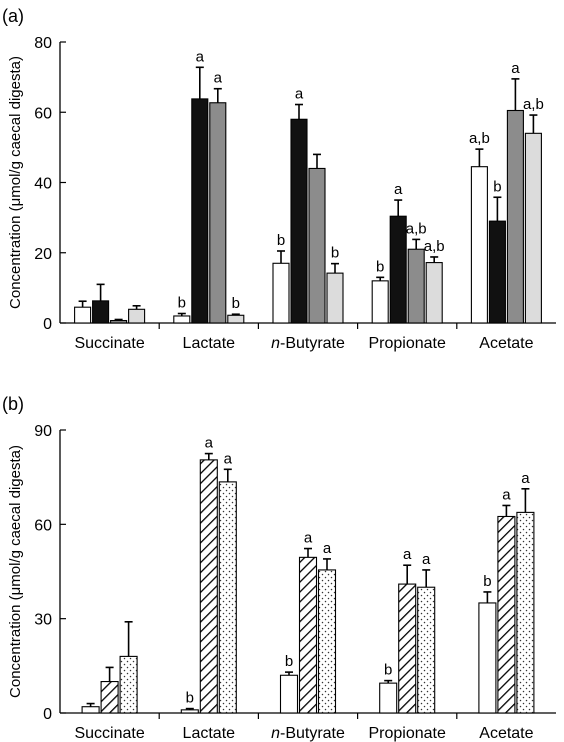 This screenshot has height=742, width=564. What do you see at coordinates (43, 254) in the screenshot?
I see `y-tick-label: 20` at bounding box center [43, 254].